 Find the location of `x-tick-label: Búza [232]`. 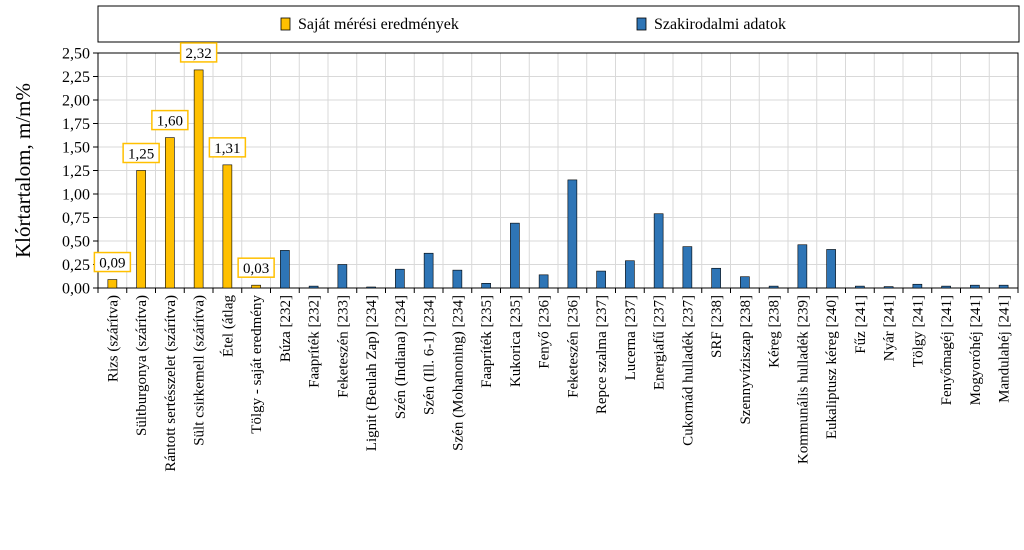

x-tick-label: Búza [232] is located at coordinates (286, 328).